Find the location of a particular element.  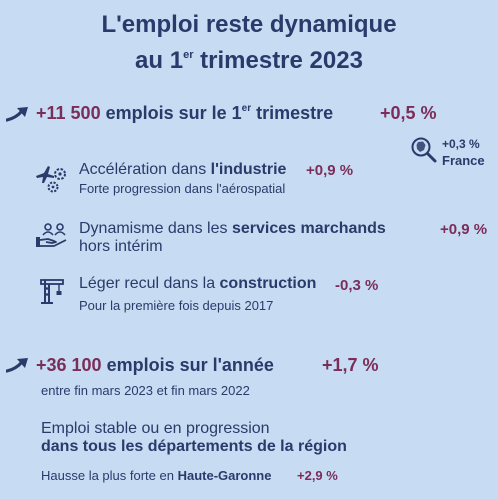

quarter-superscript: er is located at coordinates (246, 108).